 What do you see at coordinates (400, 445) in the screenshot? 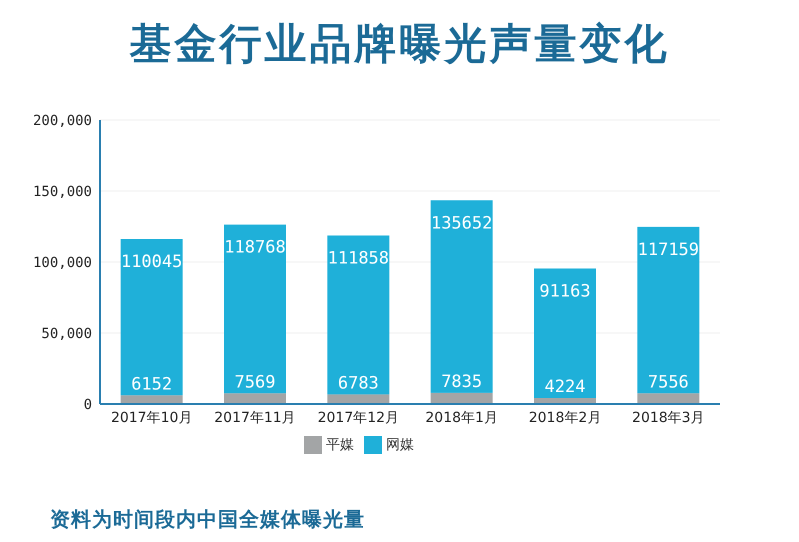
I see `legend-label: 网媒` at bounding box center [400, 445].